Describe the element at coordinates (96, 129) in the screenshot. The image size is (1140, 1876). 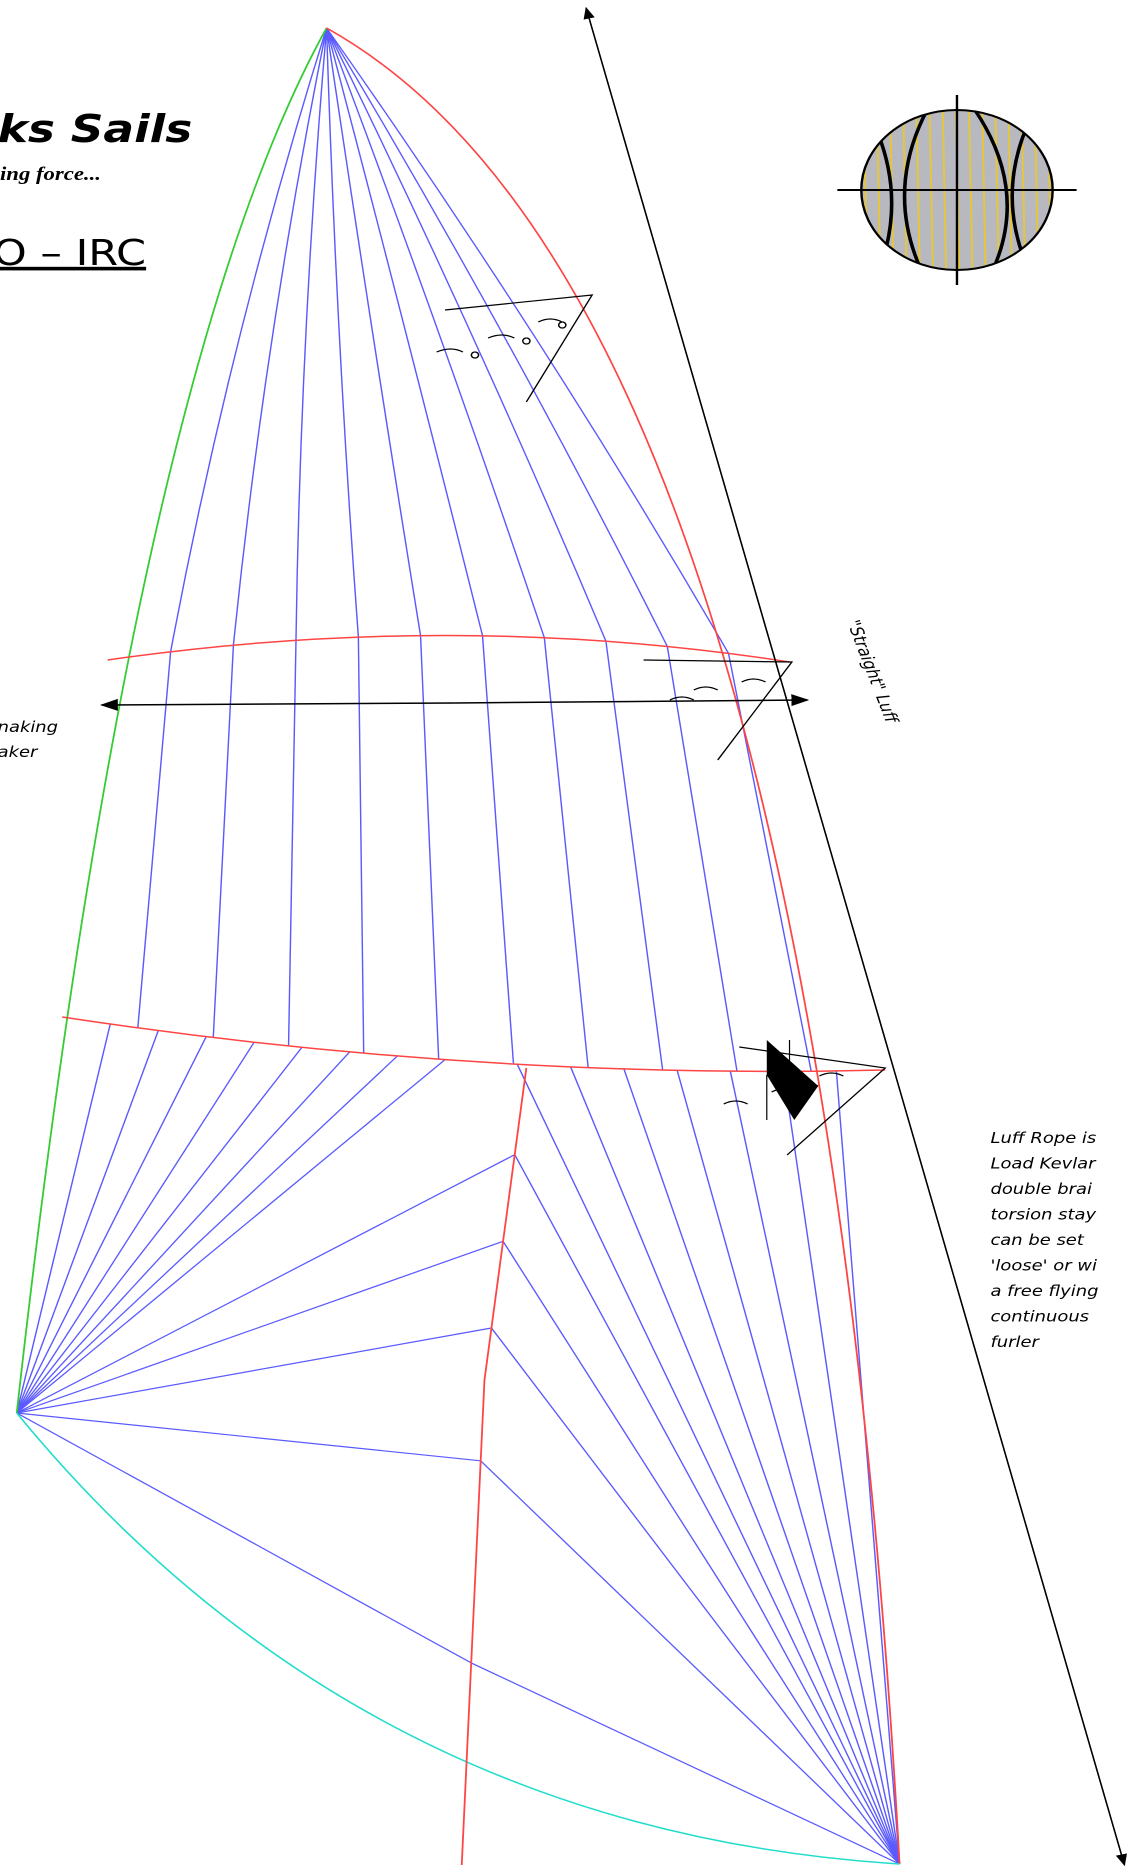
I see `brand: ks Sails` at that location.